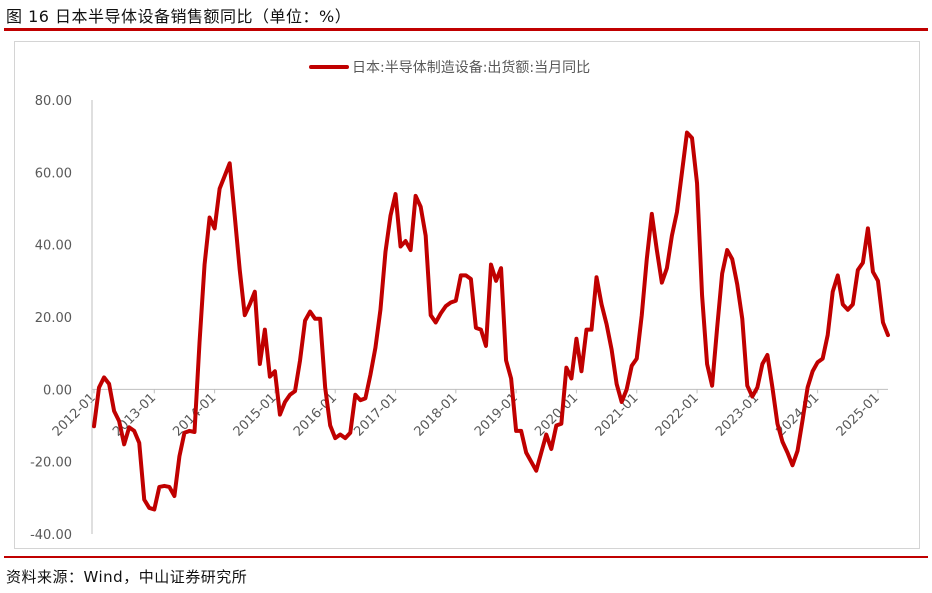 The height and width of the screenshot is (593, 932). What do you see at coordinates (255, 415) in the screenshot?
I see `x-tick-label: 2015-01` at bounding box center [255, 415].